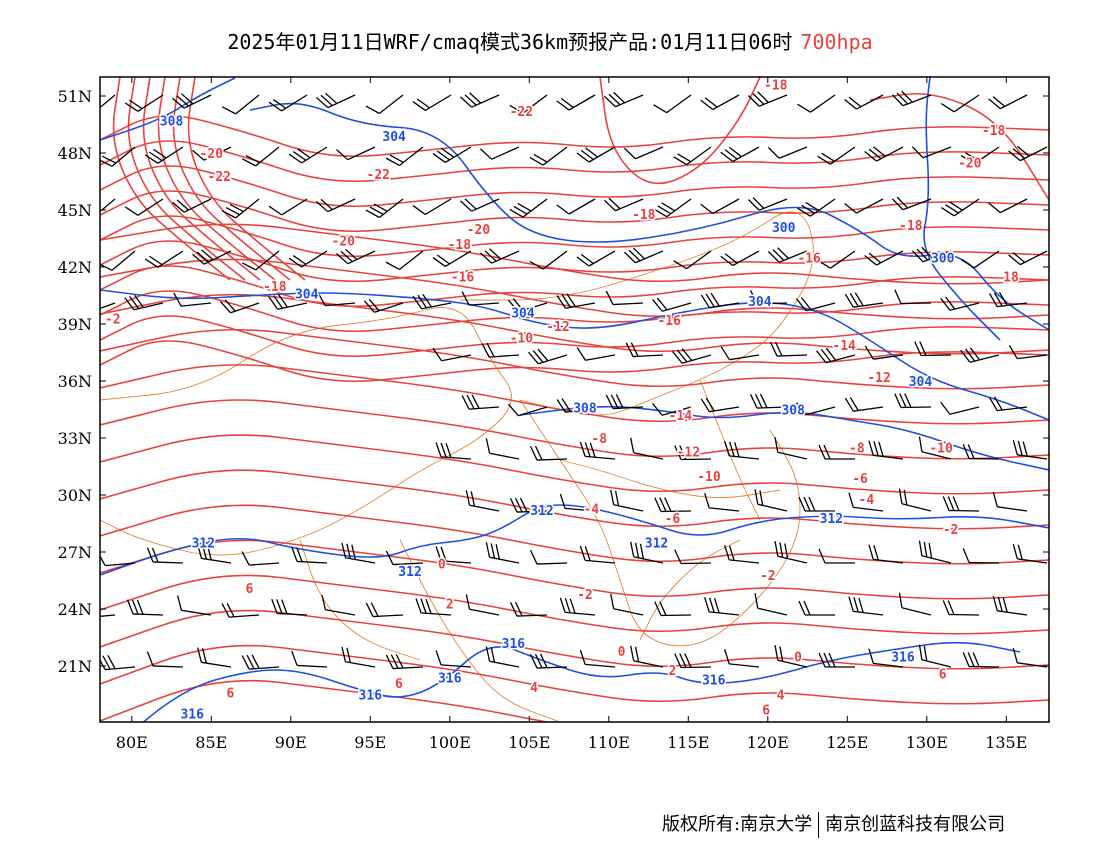  I want to click on geopotential-label: 316, so click(514, 644).